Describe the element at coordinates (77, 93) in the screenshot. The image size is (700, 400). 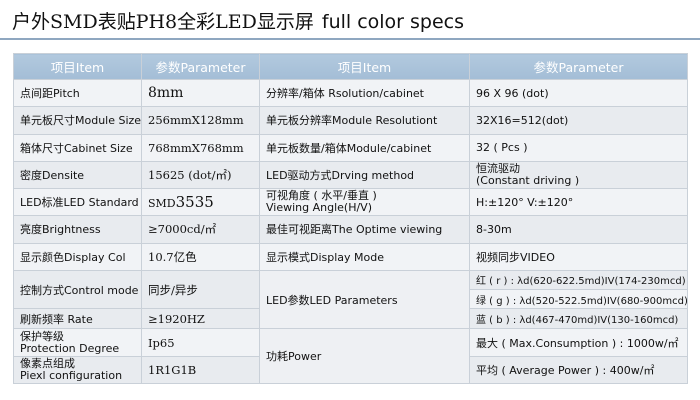
I see `item-pitch: 点间距Pitch` at that location.